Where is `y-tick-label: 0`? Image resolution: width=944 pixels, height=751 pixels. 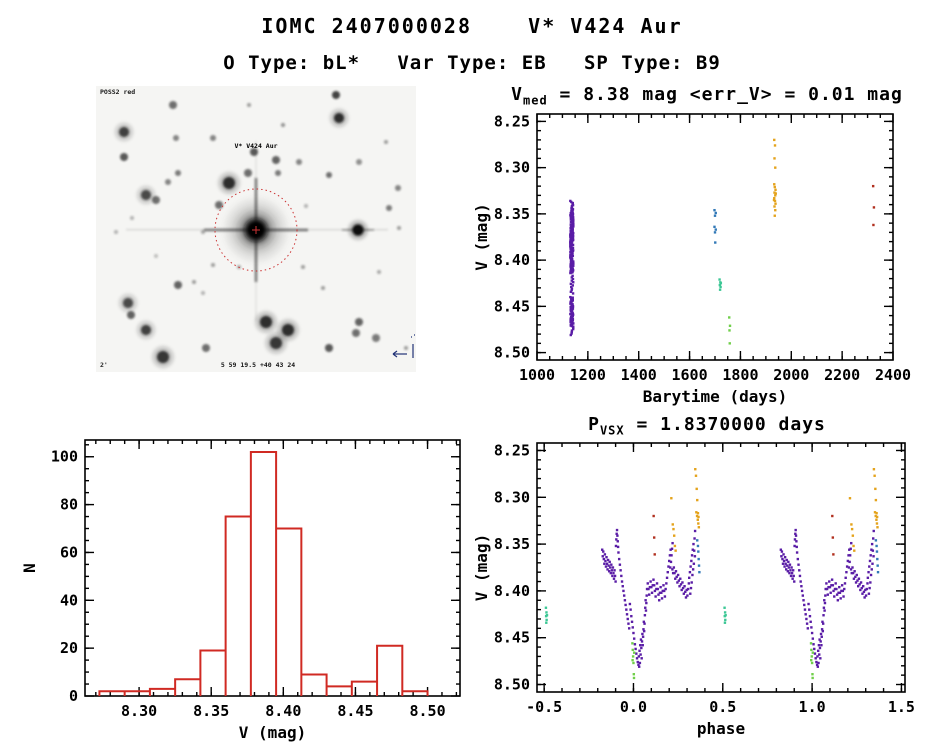
y-tick-label: 0 is located at coordinates (73, 696).